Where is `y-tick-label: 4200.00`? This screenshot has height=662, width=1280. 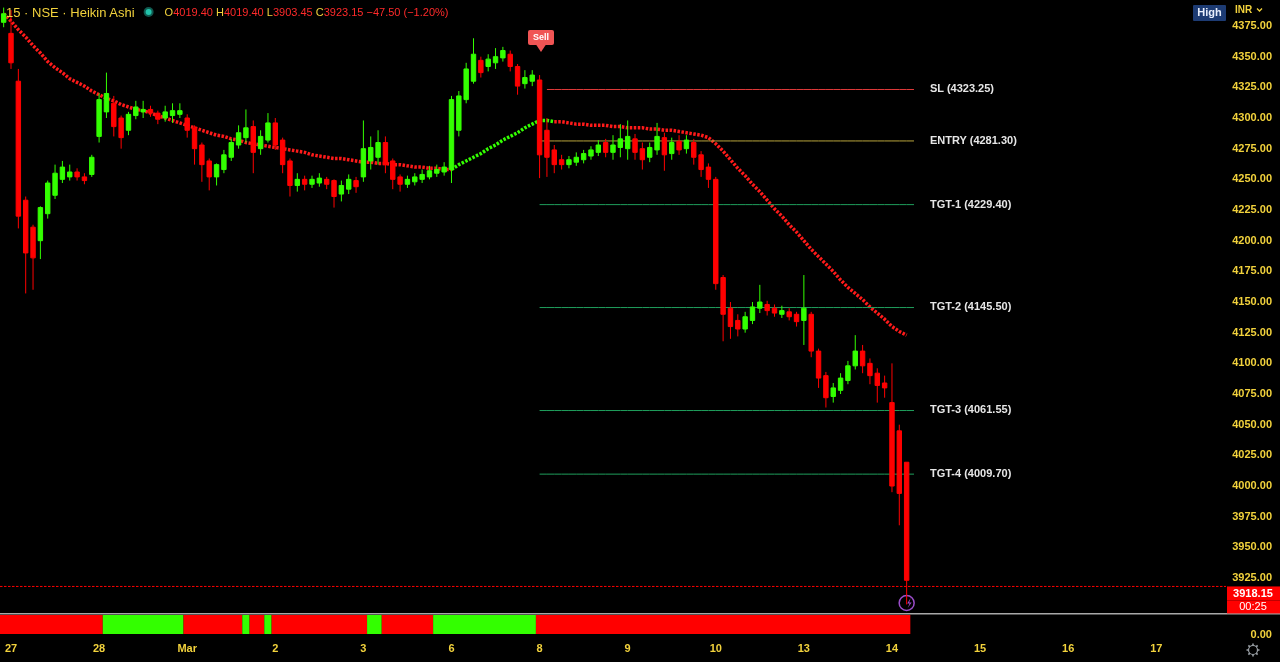
y-tick-label: 4200.00 is located at coordinates (1252, 239).